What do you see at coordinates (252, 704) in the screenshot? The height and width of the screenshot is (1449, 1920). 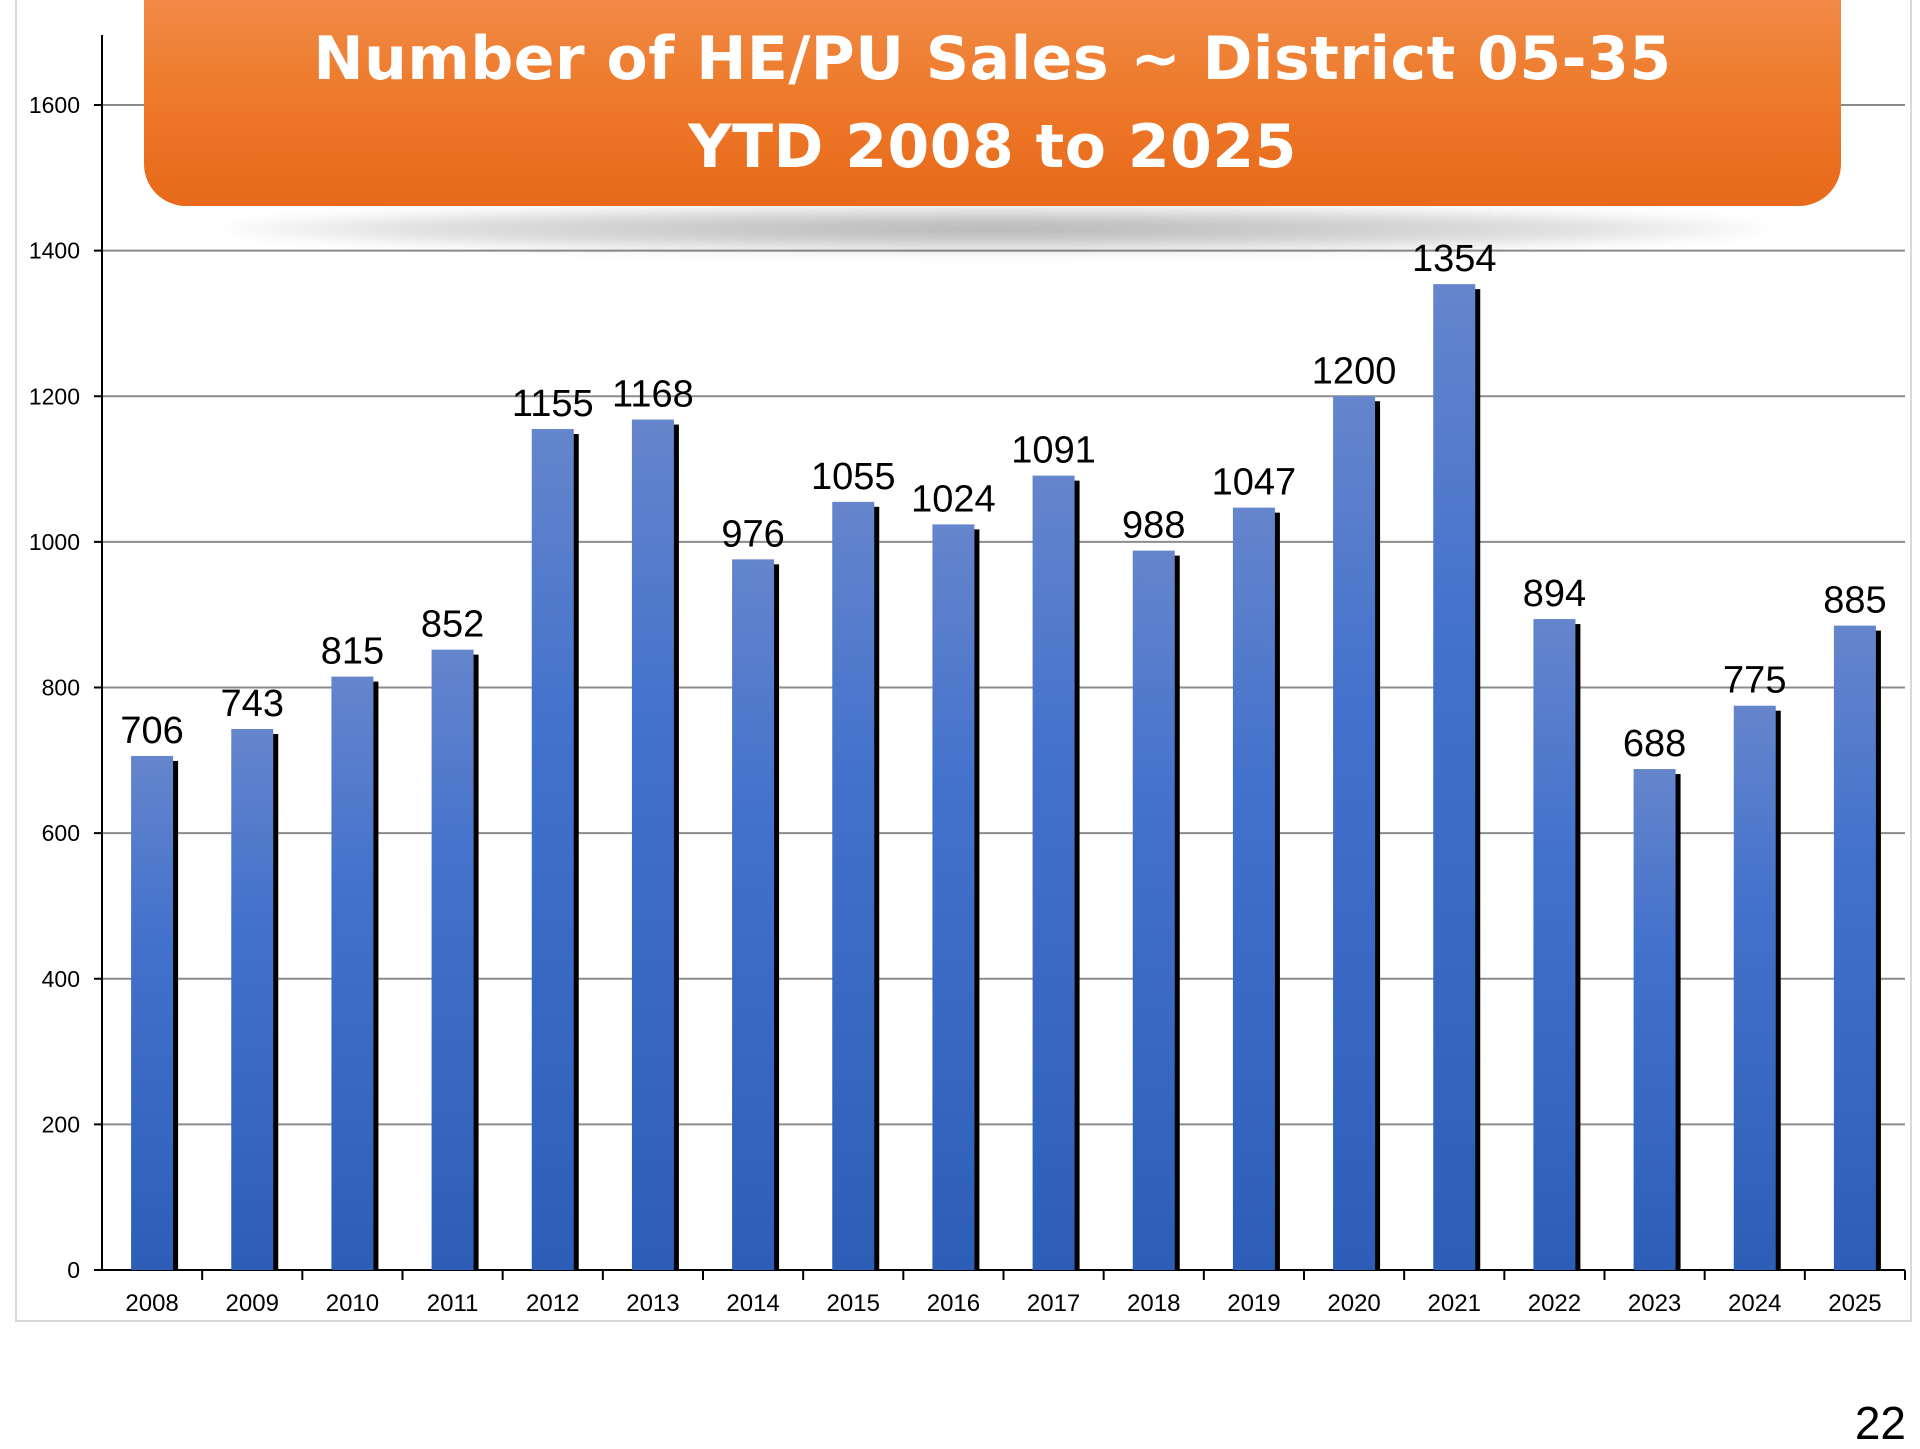 I see `data-label-2009: 743` at bounding box center [252, 704].